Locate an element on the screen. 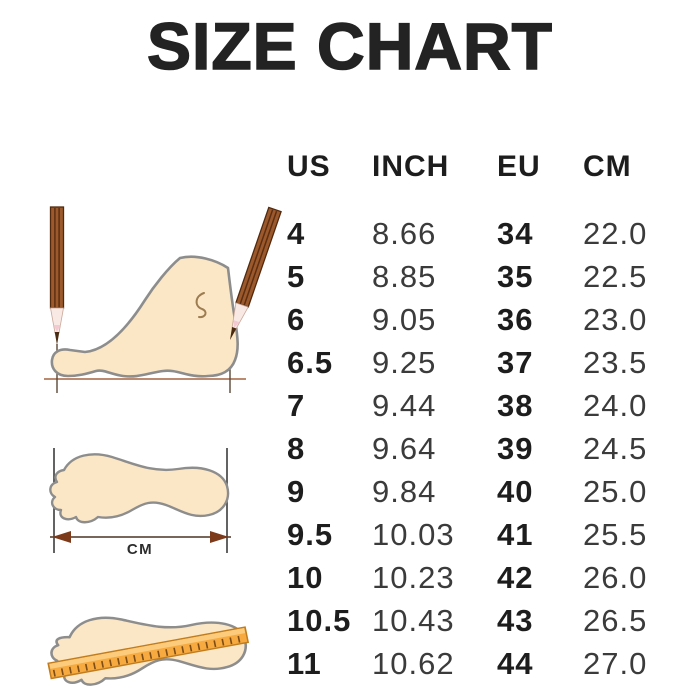 The image size is (700, 700). us-size: 6 is located at coordinates (296, 319).